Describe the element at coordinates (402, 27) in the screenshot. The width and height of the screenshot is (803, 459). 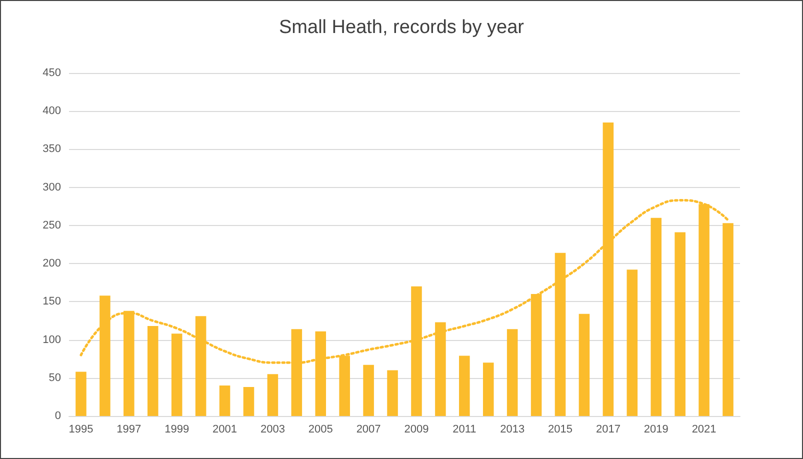
I see `chart-title: Small Heath, records by year` at that location.